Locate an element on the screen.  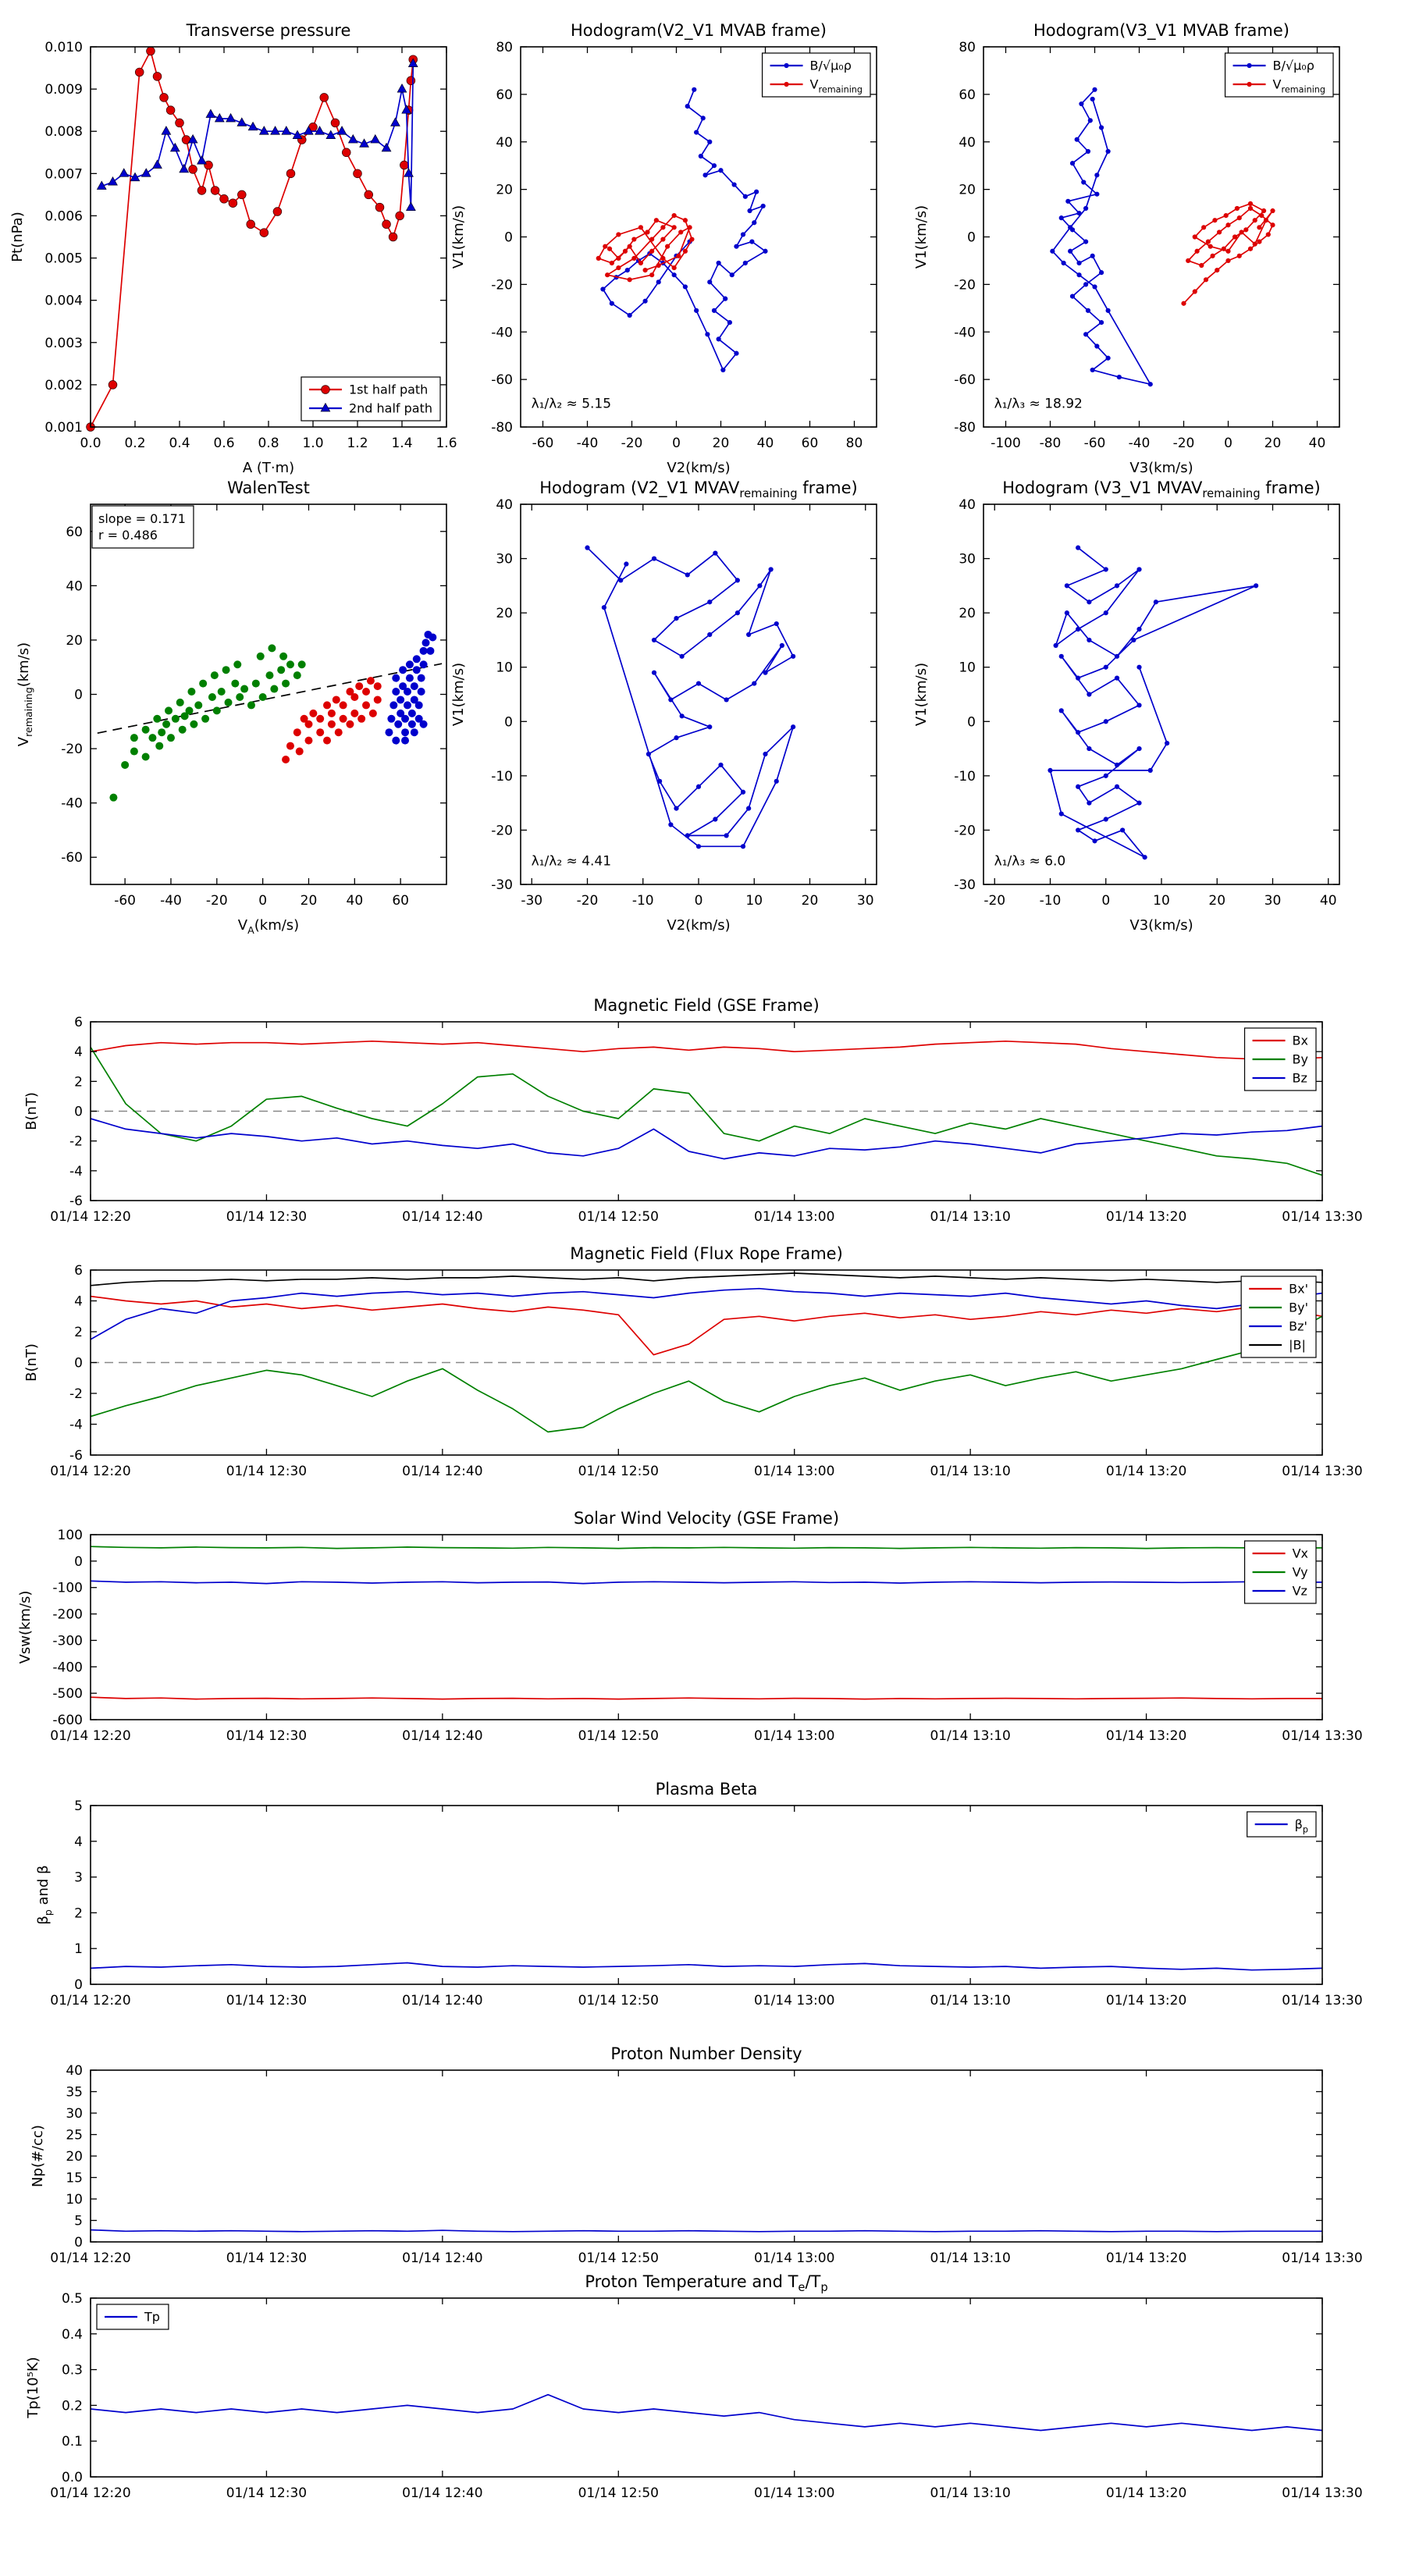
svg-text: By is located at coordinates (1300, 1059).